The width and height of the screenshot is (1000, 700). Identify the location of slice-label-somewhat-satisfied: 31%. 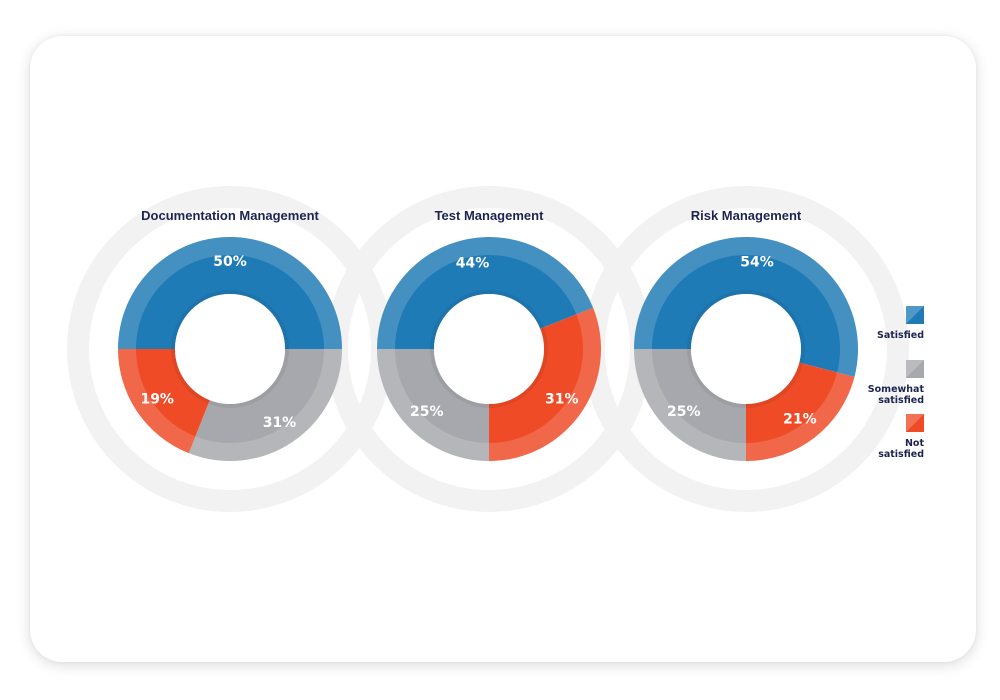
(280, 423).